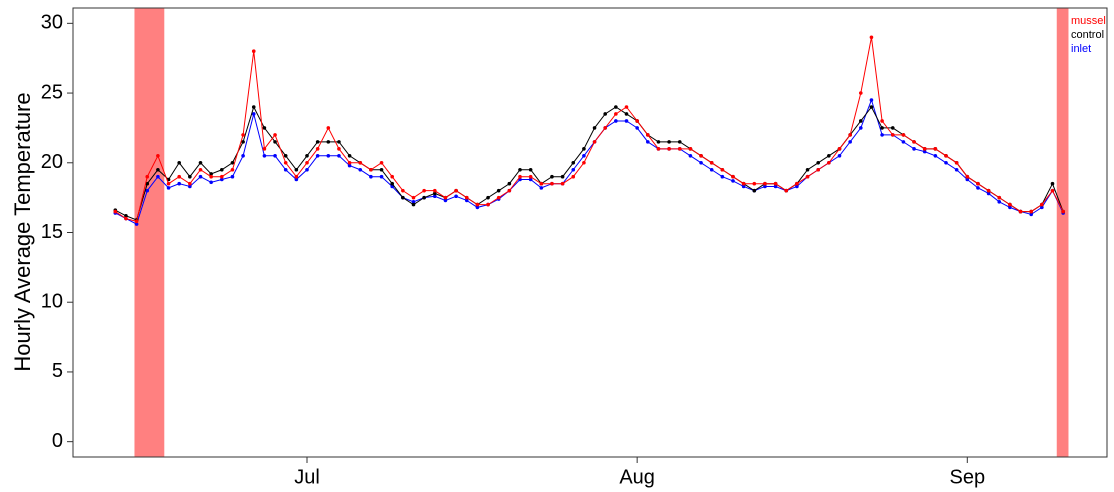 The width and height of the screenshot is (1114, 492). I want to click on legend-entry: mussel, so click(1088, 21).